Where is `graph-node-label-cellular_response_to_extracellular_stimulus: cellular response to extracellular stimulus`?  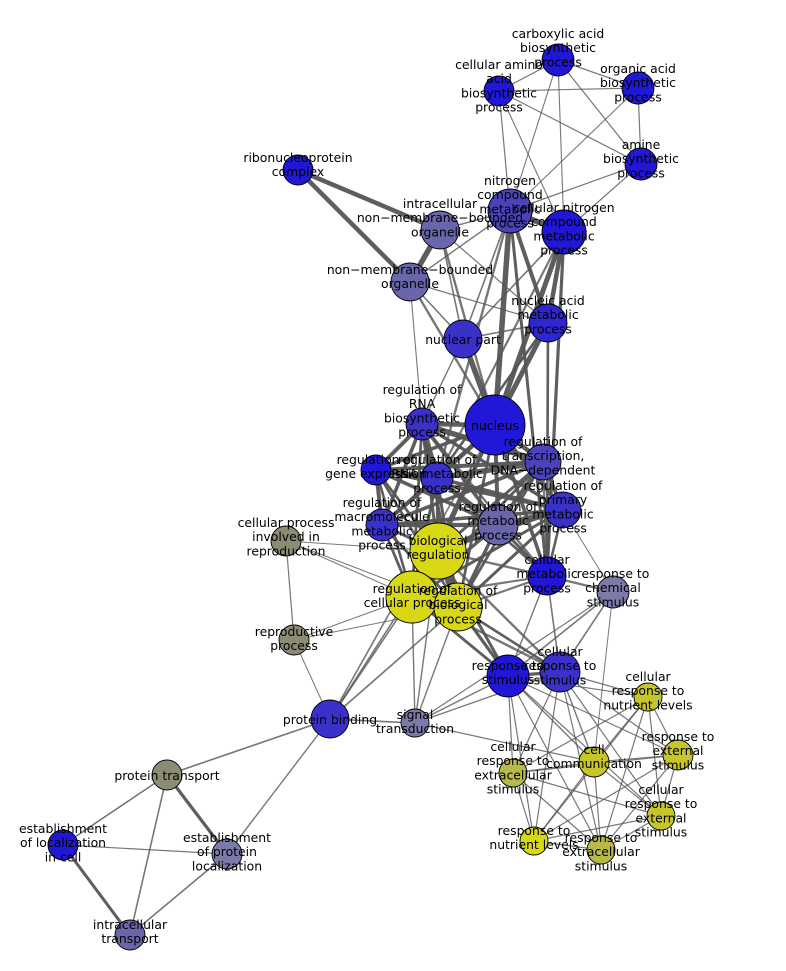 graph-node-label-cellular_response_to_extracellular_stimulus: cellular response to extracellular stimulus is located at coordinates (513, 768).